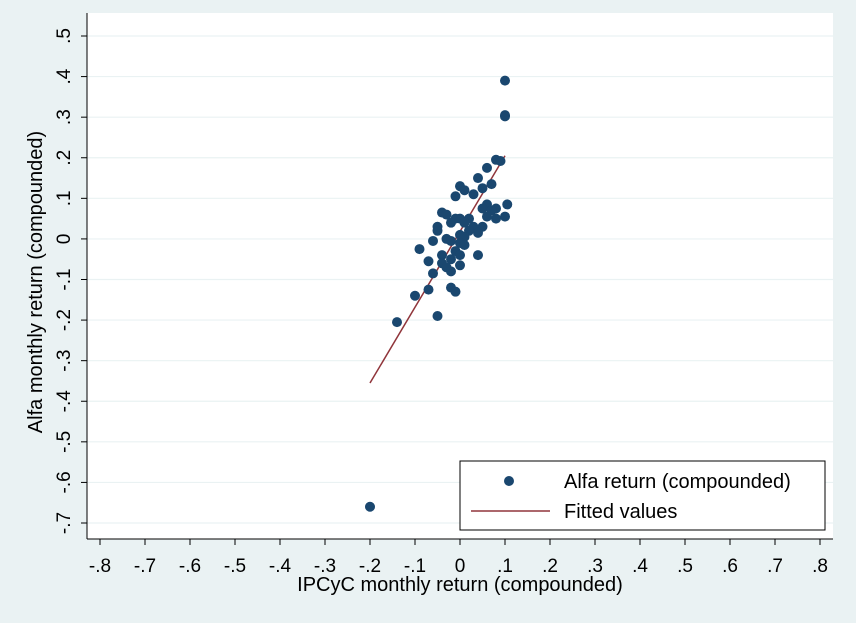  I want to click on legend: Alfa return (compounded) Fitted values, so click(642, 495).